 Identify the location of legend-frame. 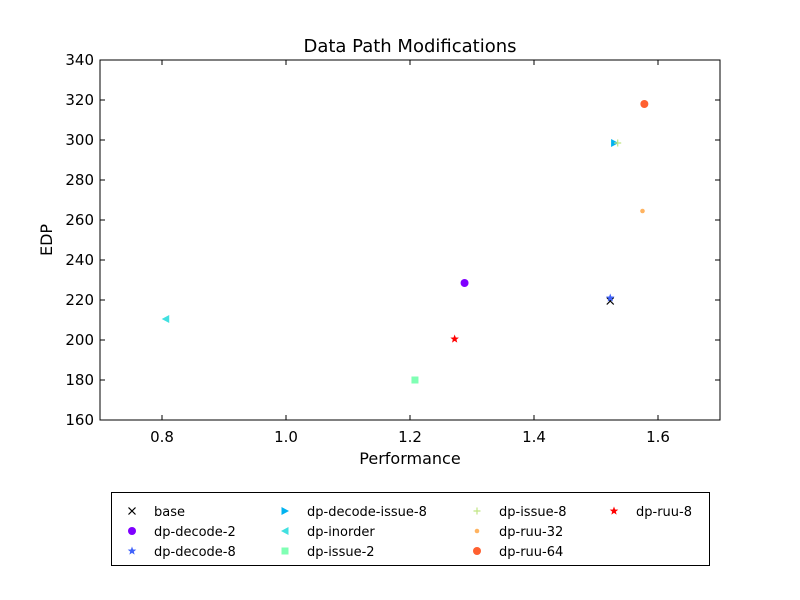
(410, 529).